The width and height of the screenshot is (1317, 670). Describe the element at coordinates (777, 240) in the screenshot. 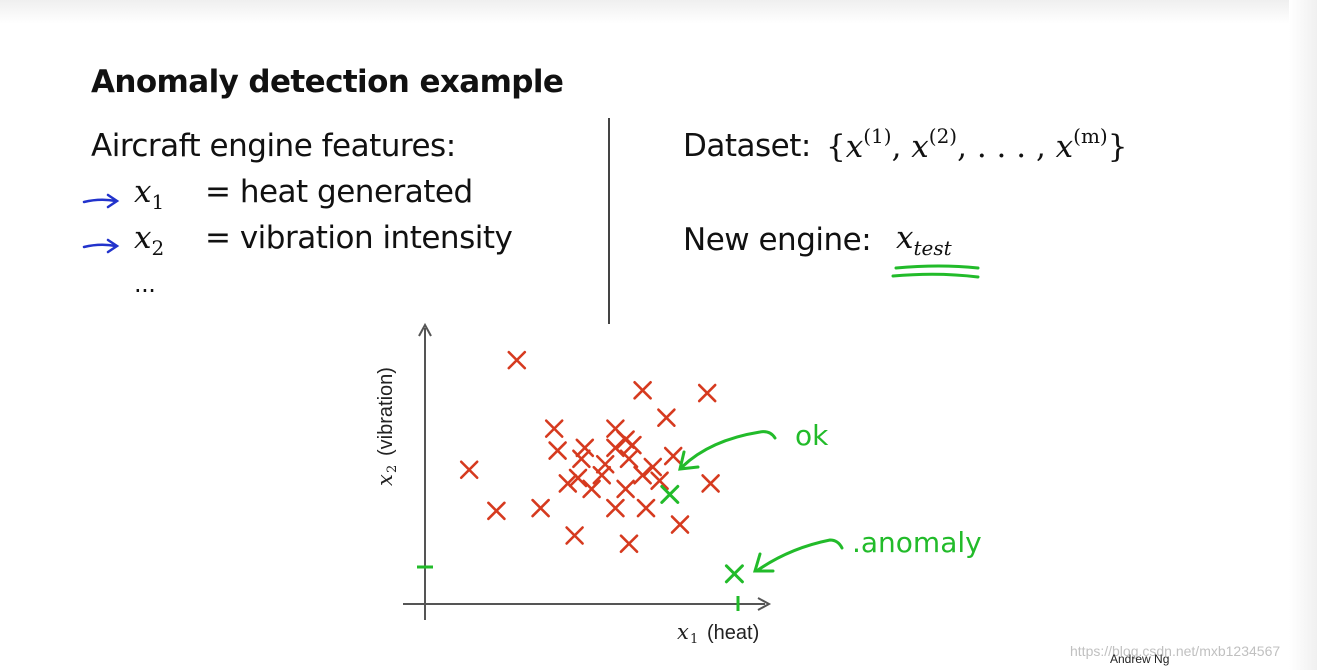

I see `new-engine-label: New engine:` at that location.